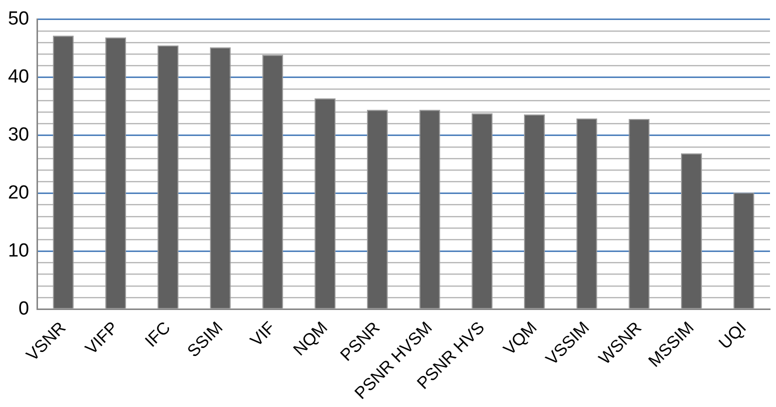 The image size is (776, 407). I want to click on x-tick-label: VIF, so click(262, 334).